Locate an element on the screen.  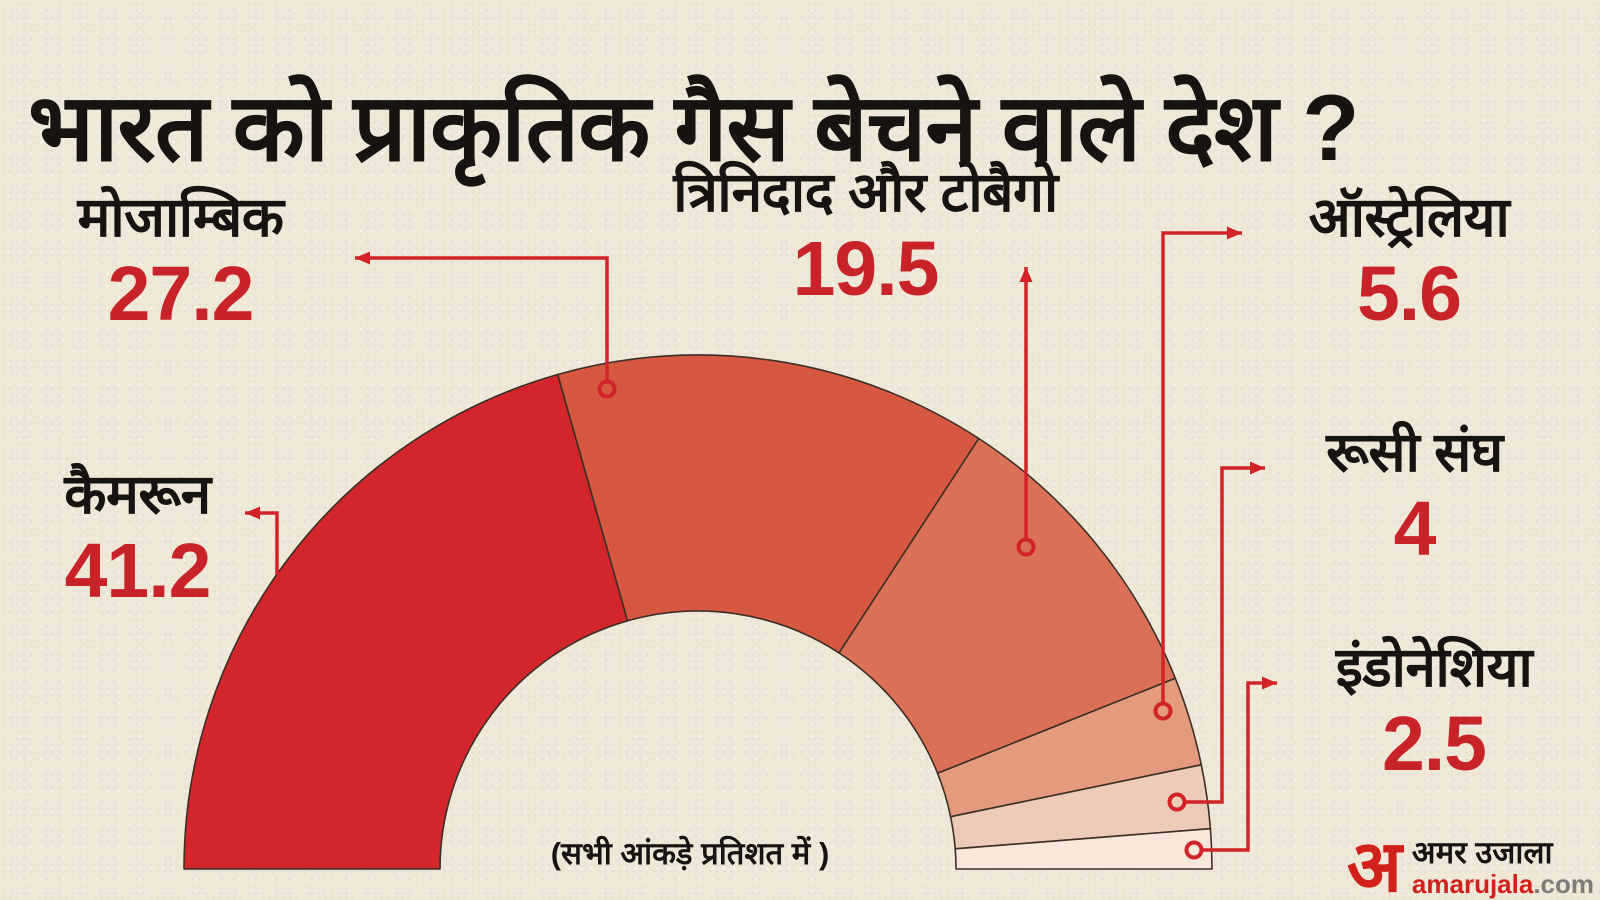
page-title: भारत को प्राकृतिक गैस बेचने वाले देश ? is located at coordinates (694, 127).